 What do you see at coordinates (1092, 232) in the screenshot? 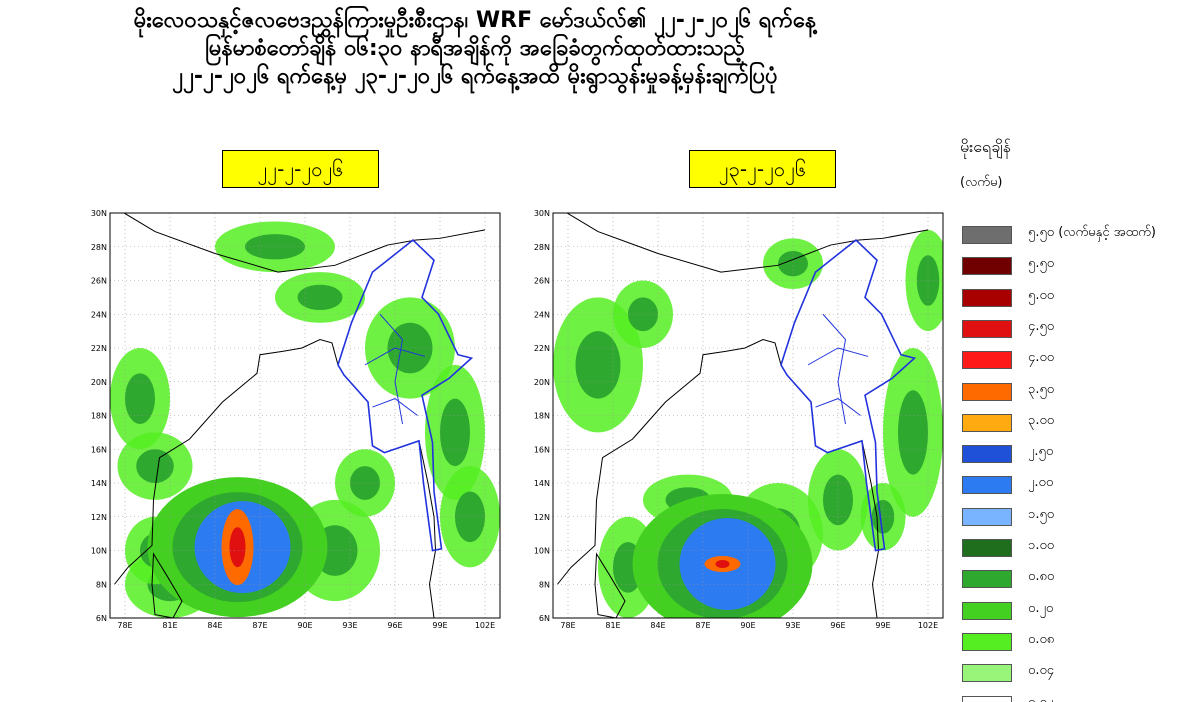
I see `legend-label: ၅.၅၀ (လက်မနှင့် အထက်)` at bounding box center [1092, 232].